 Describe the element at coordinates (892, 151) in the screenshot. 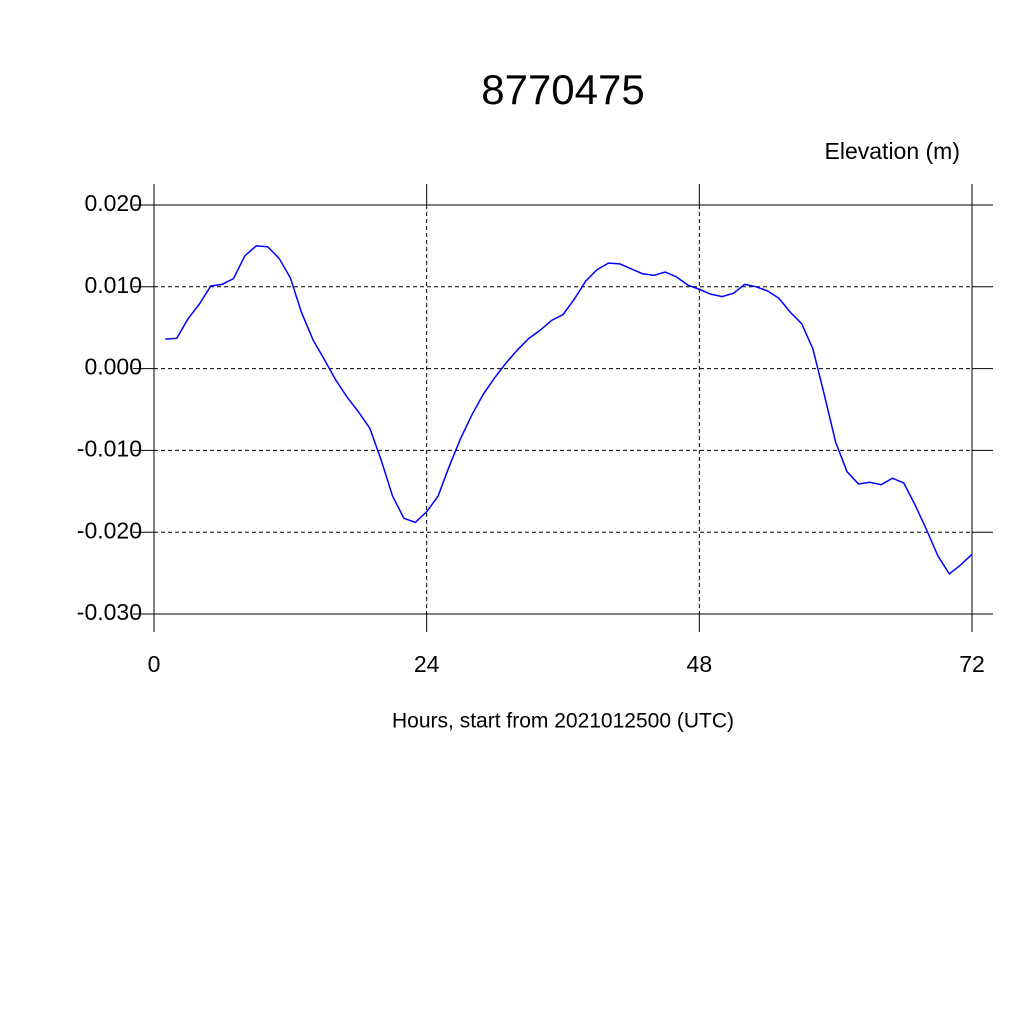

I see `y-axis-label: Elevation (m)` at that location.